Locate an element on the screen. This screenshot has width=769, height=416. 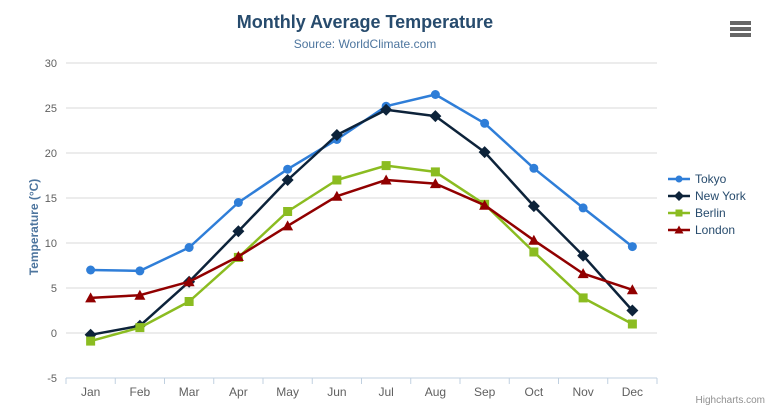
legend-item-berlin: Berlin is located at coordinates (707, 213).